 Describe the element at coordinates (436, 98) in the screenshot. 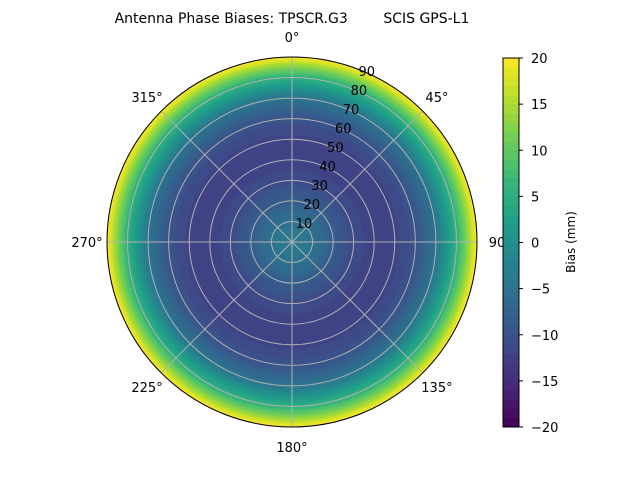

I see `angle-tick-label: 45°` at that location.